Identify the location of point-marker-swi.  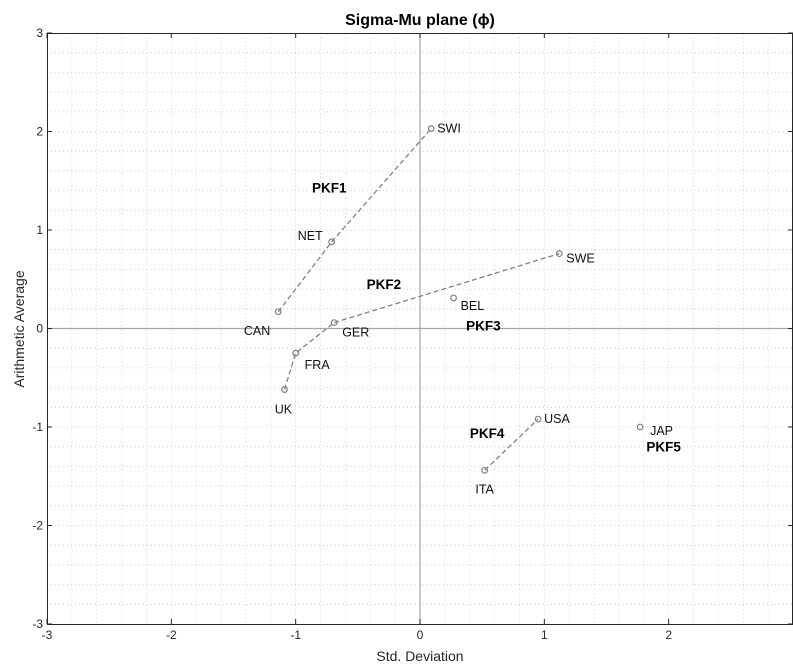
(431, 128).